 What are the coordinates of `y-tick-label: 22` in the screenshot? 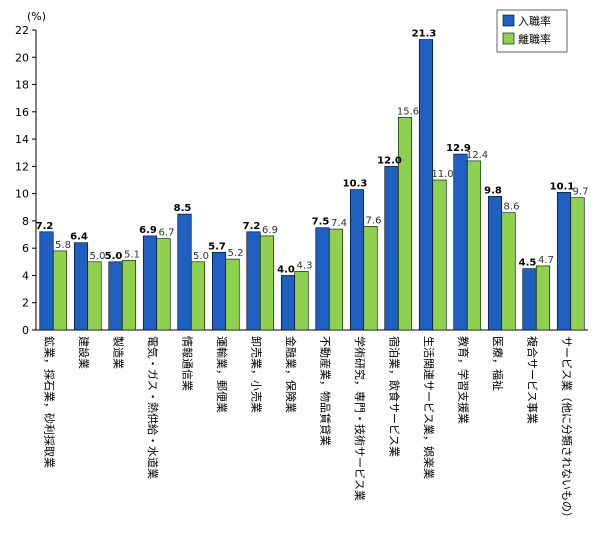 It's located at (22, 30).